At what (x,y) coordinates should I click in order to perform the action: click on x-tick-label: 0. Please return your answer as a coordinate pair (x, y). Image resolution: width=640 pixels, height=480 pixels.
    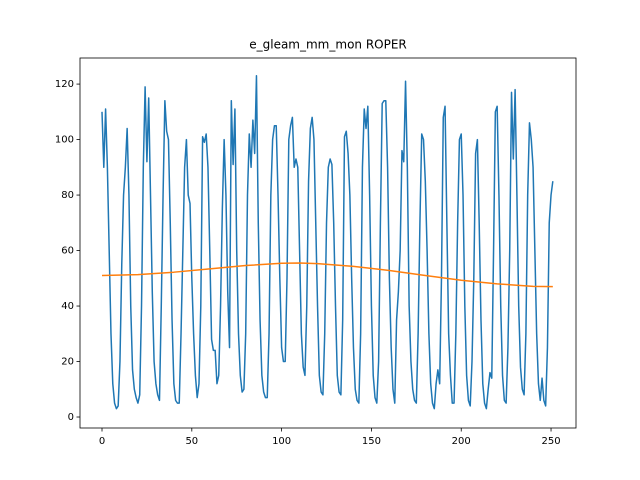
    Looking at the image, I should click on (102, 441).